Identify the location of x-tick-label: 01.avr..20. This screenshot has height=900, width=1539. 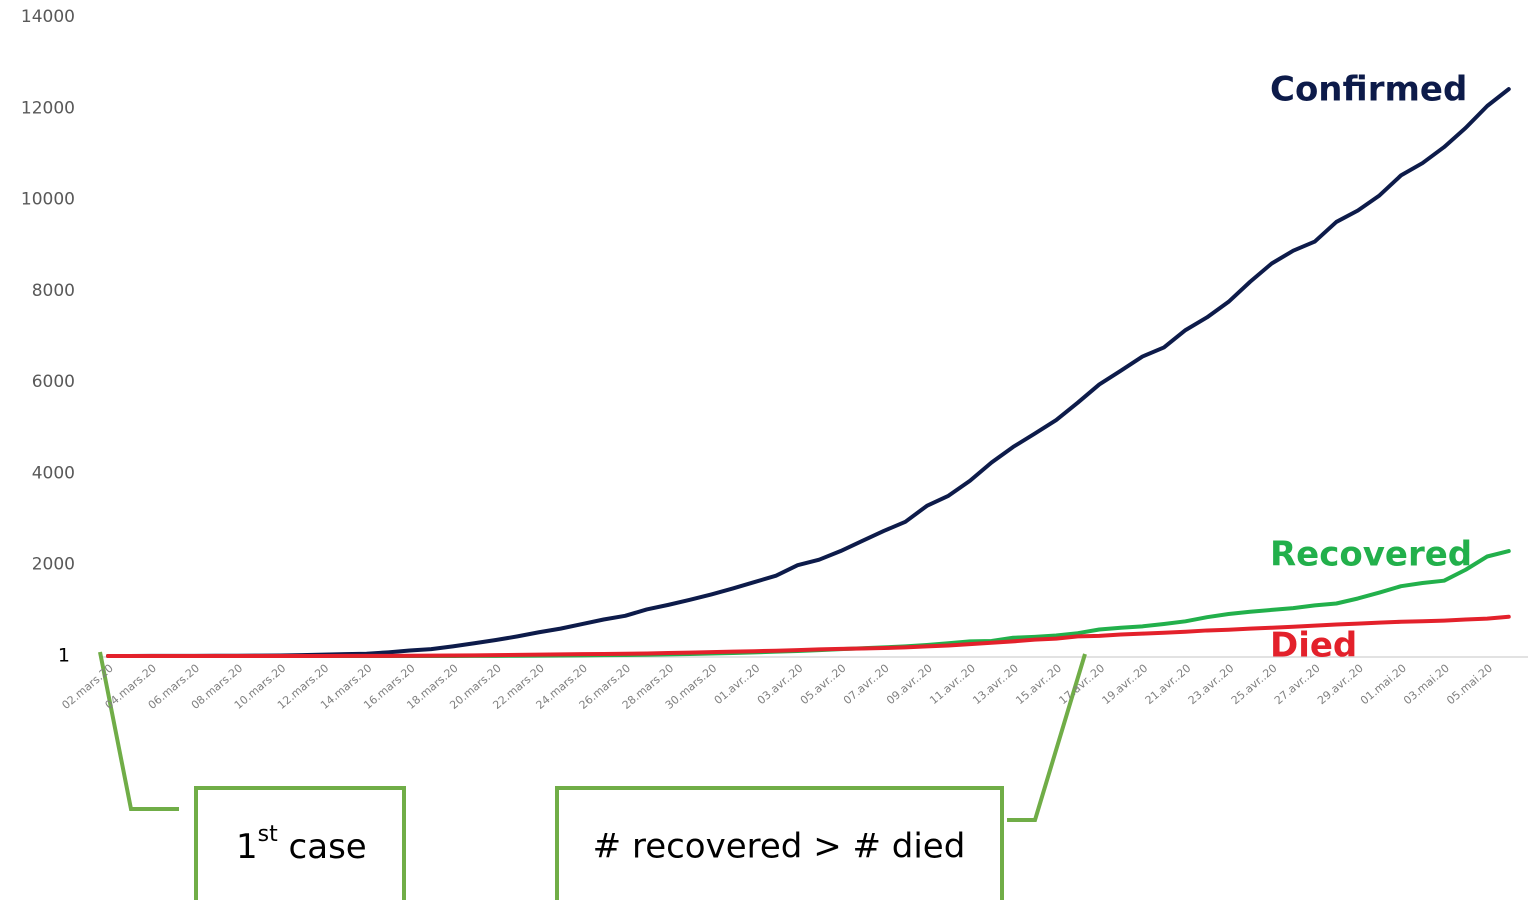
(737, 684).